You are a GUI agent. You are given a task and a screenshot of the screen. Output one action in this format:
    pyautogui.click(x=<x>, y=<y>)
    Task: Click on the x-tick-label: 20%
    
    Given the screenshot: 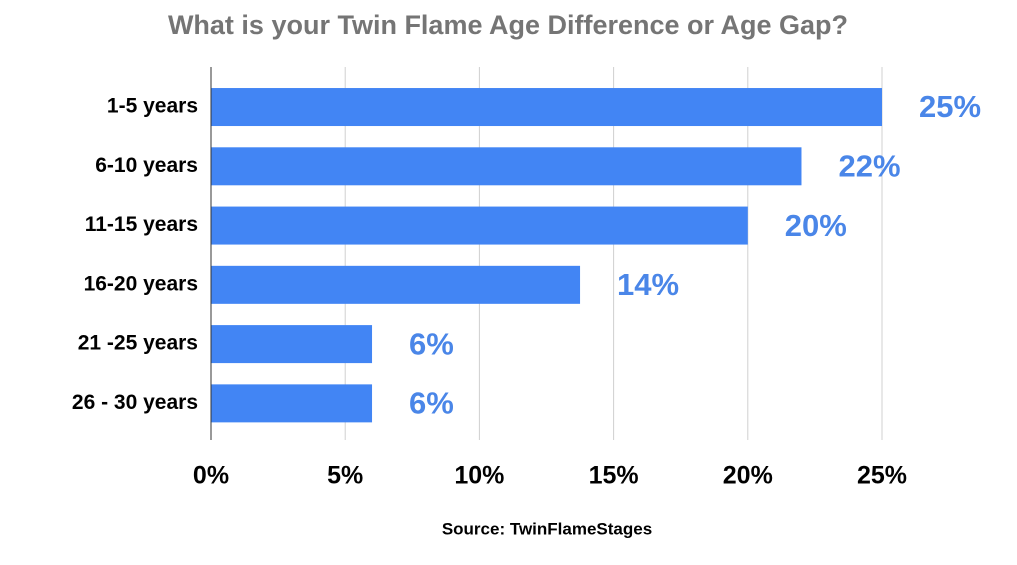 What is the action you would take?
    pyautogui.click(x=748, y=476)
    